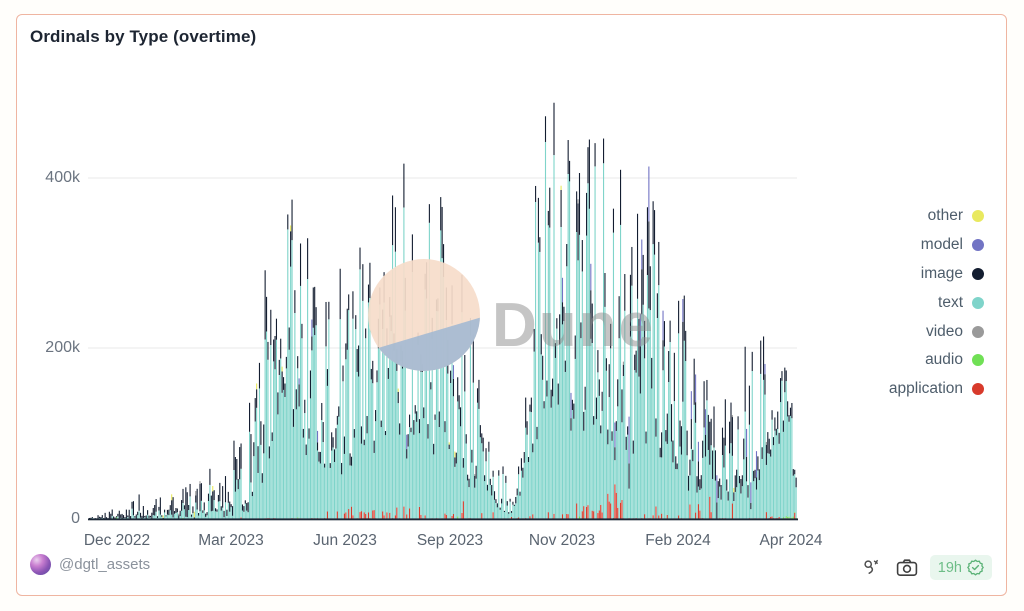 Image resolution: width=1024 pixels, height=611 pixels. I want to click on x-tick: Feb 2024, so click(678, 540).